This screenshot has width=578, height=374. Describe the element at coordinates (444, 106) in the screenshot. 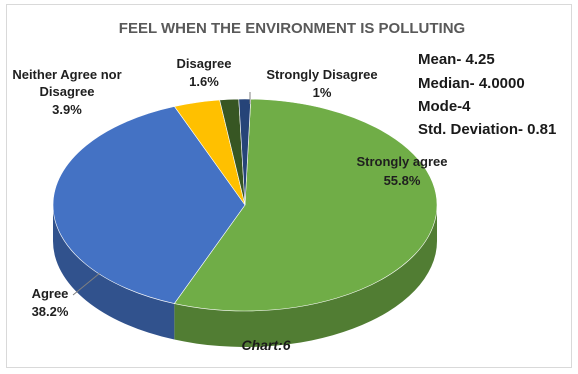

I see `stat-mode: Mode-4` at that location.